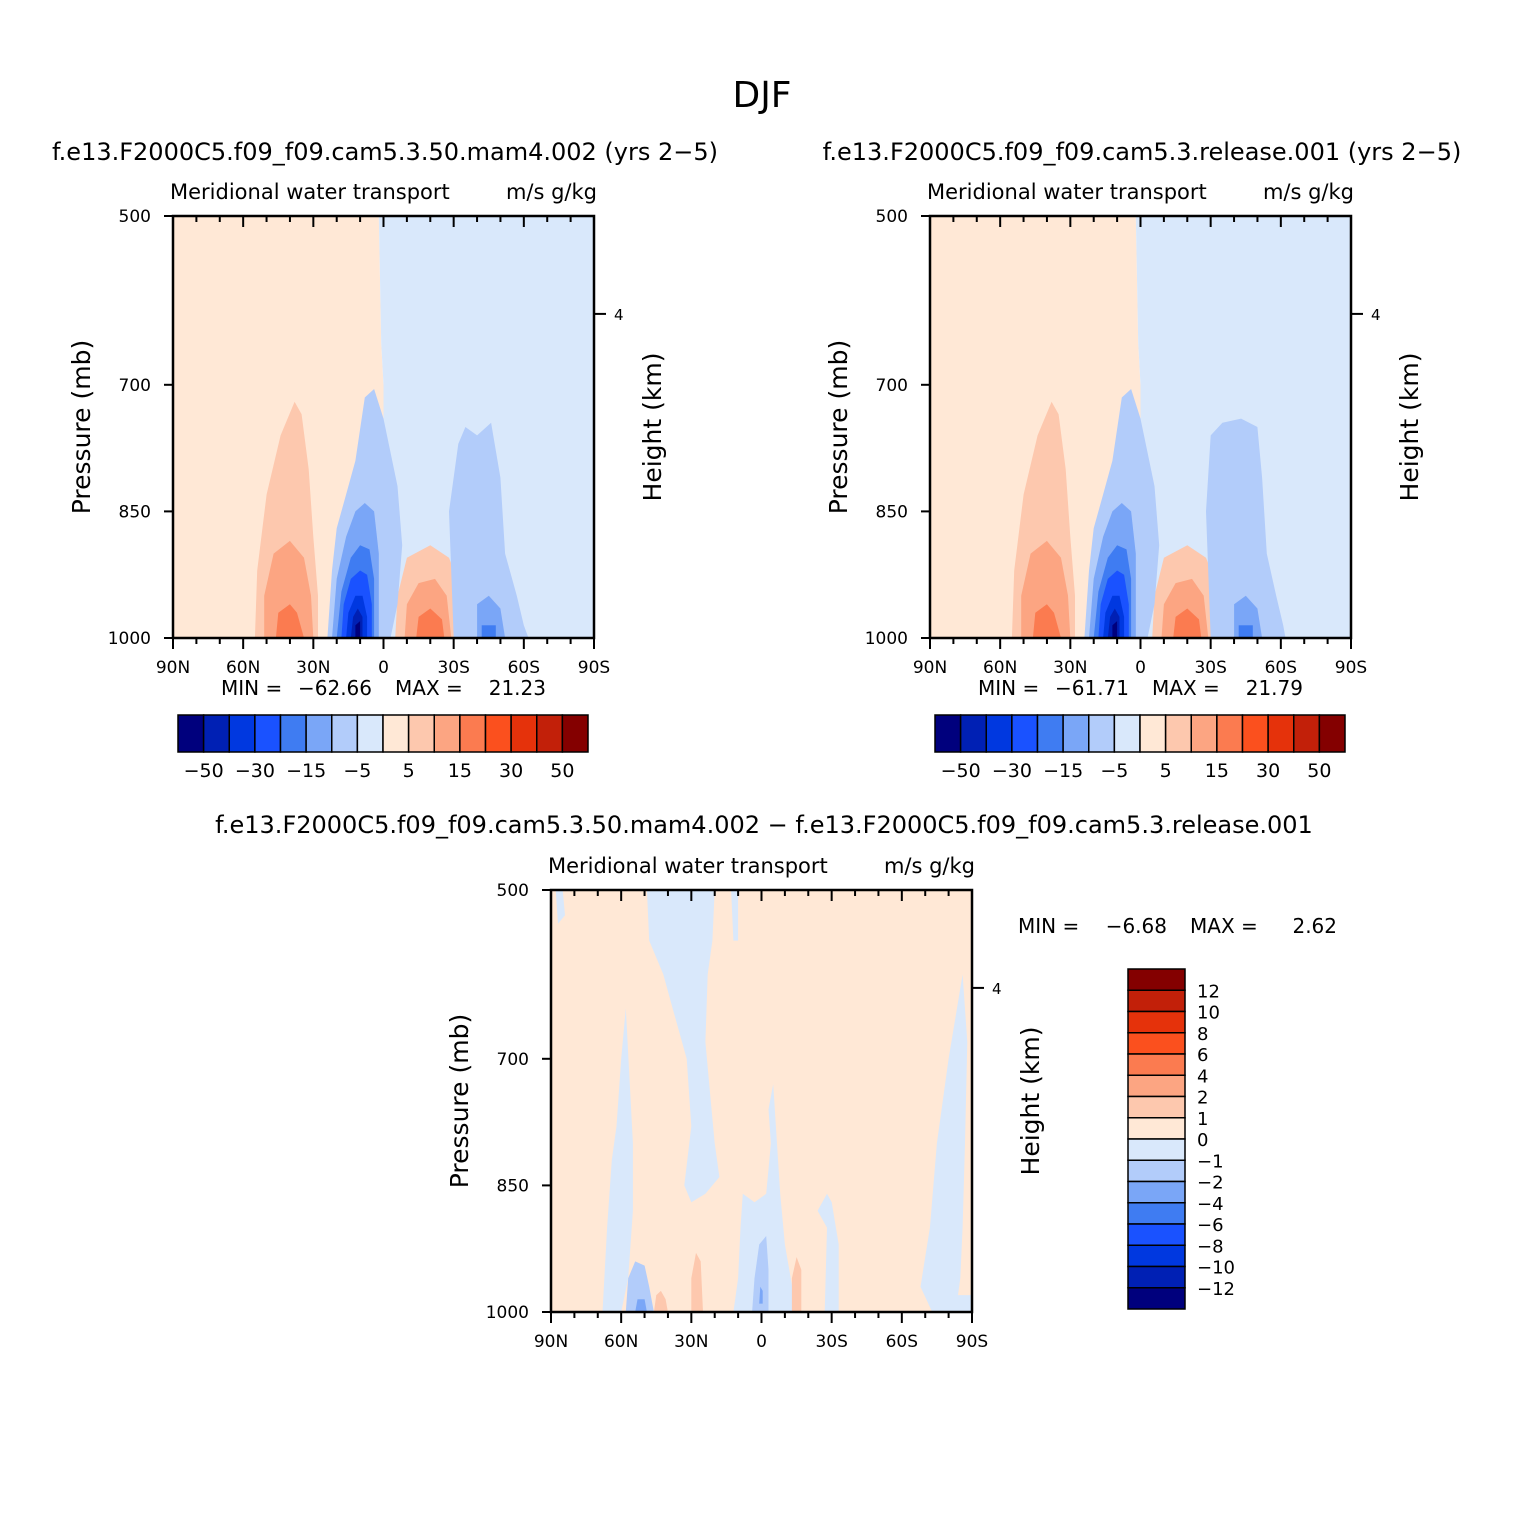 The width and height of the screenshot is (1524, 1524). Describe the element at coordinates (251, 688) in the screenshot. I see `min-label: MIN =` at that location.